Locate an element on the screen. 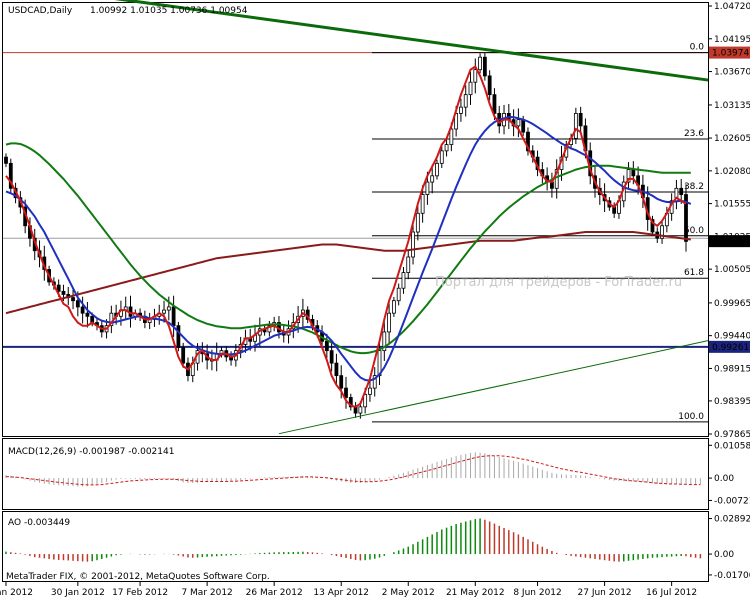  price-tick-label: 1.02605 is located at coordinates (732, 139).